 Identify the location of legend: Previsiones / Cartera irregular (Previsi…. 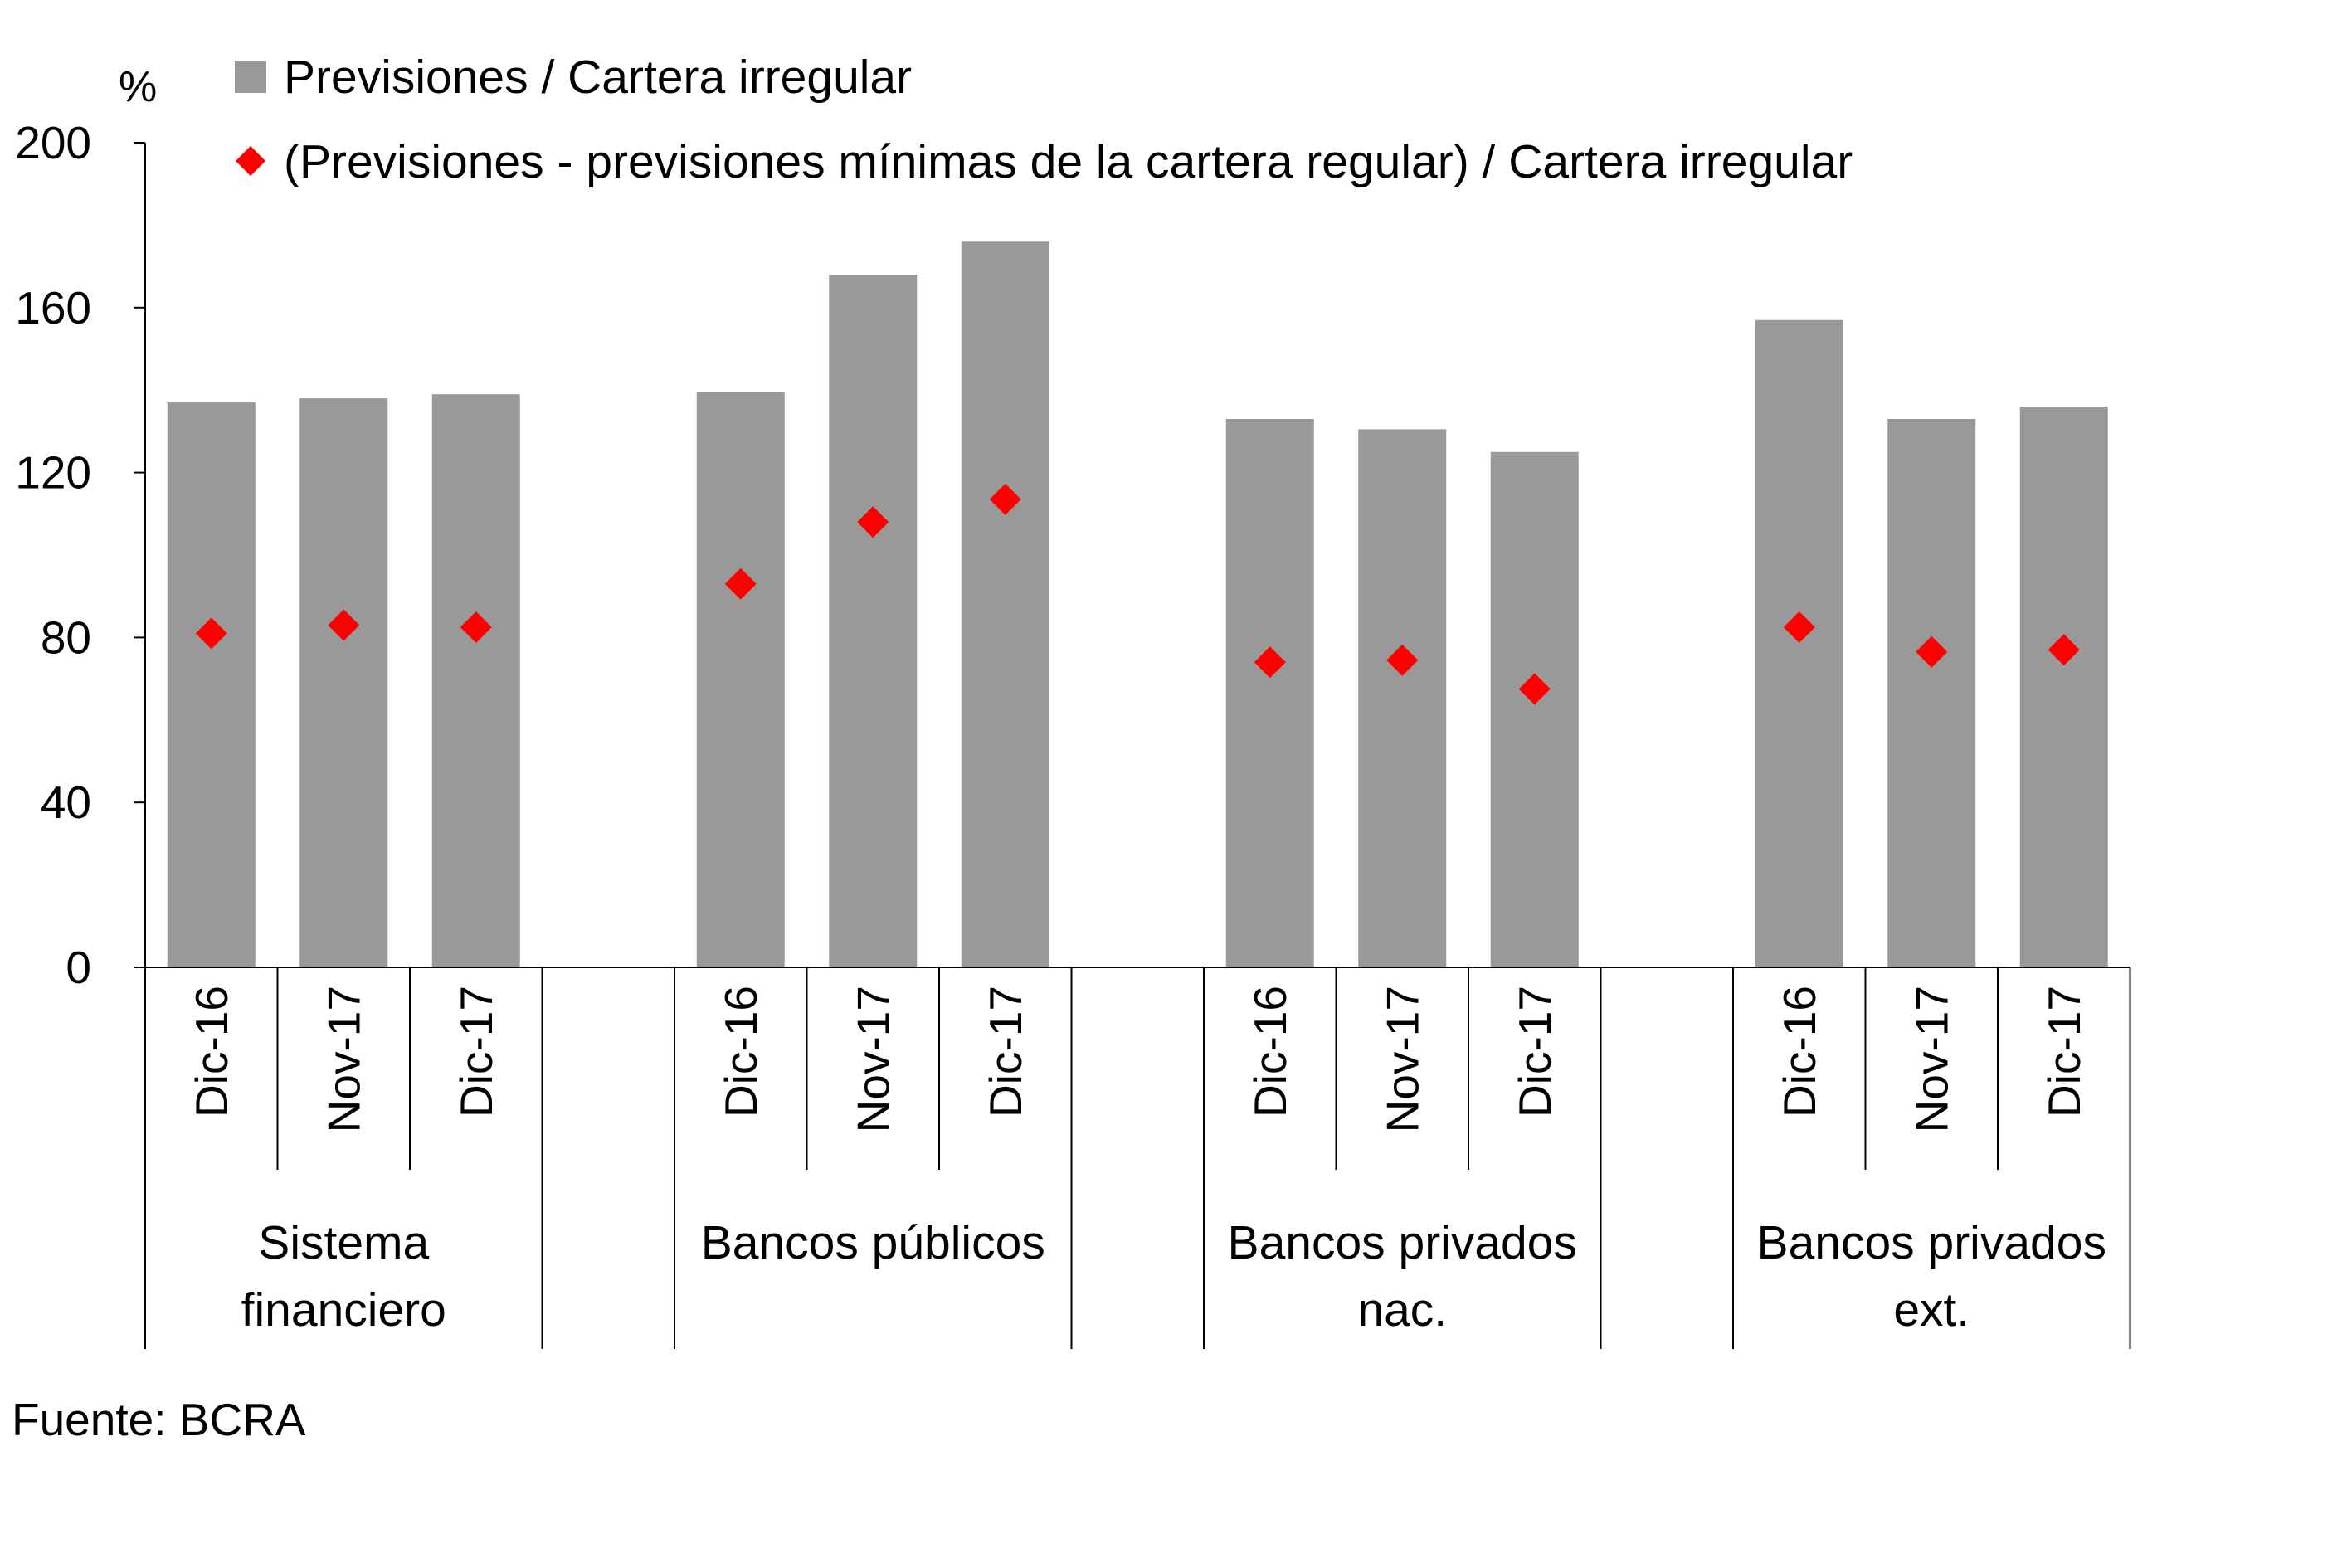
(1044, 119).